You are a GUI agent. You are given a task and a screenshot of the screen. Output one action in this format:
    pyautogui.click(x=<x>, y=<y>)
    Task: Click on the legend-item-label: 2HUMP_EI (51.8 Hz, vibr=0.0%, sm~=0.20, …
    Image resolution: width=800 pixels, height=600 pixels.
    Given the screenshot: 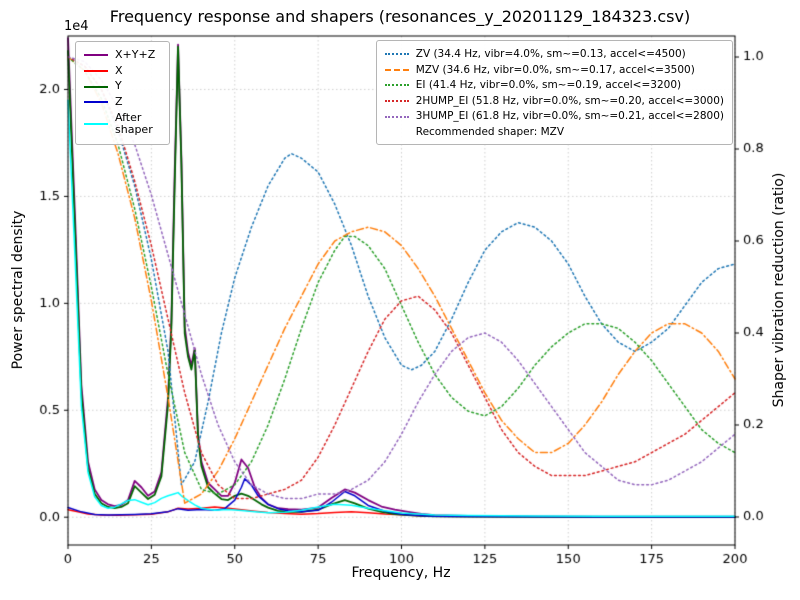 What is the action you would take?
    pyautogui.click(x=569, y=100)
    